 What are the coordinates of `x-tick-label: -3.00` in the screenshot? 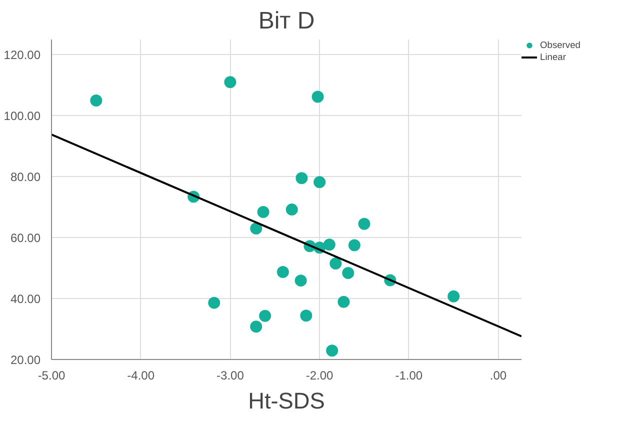 It's located at (230, 375).